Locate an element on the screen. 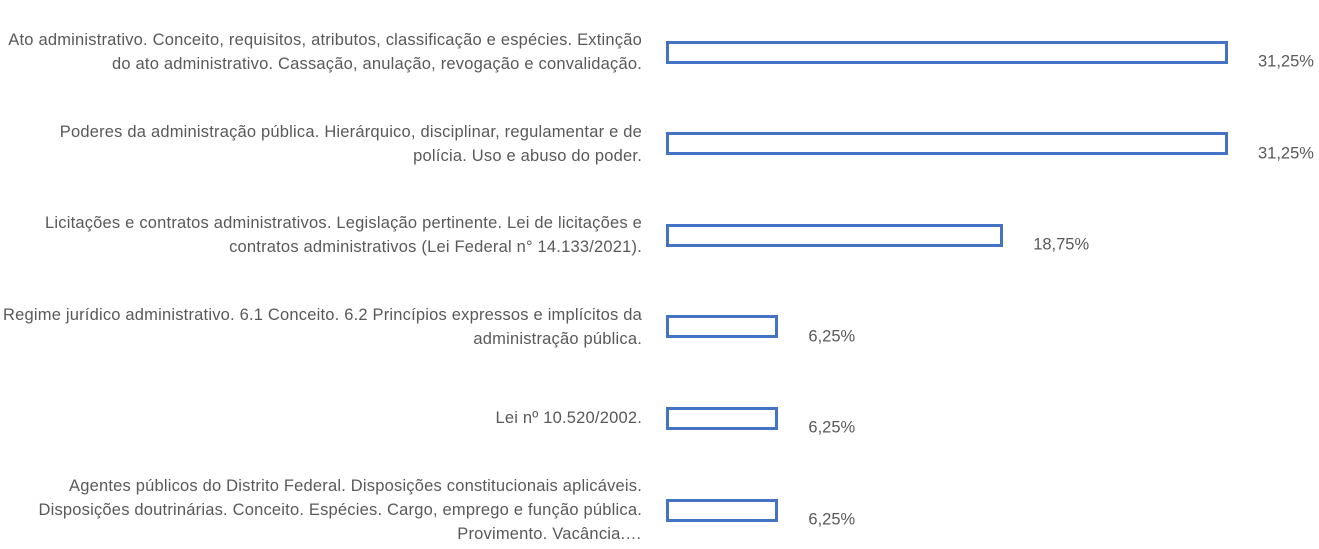  value-label: 18,75% is located at coordinates (1061, 244).